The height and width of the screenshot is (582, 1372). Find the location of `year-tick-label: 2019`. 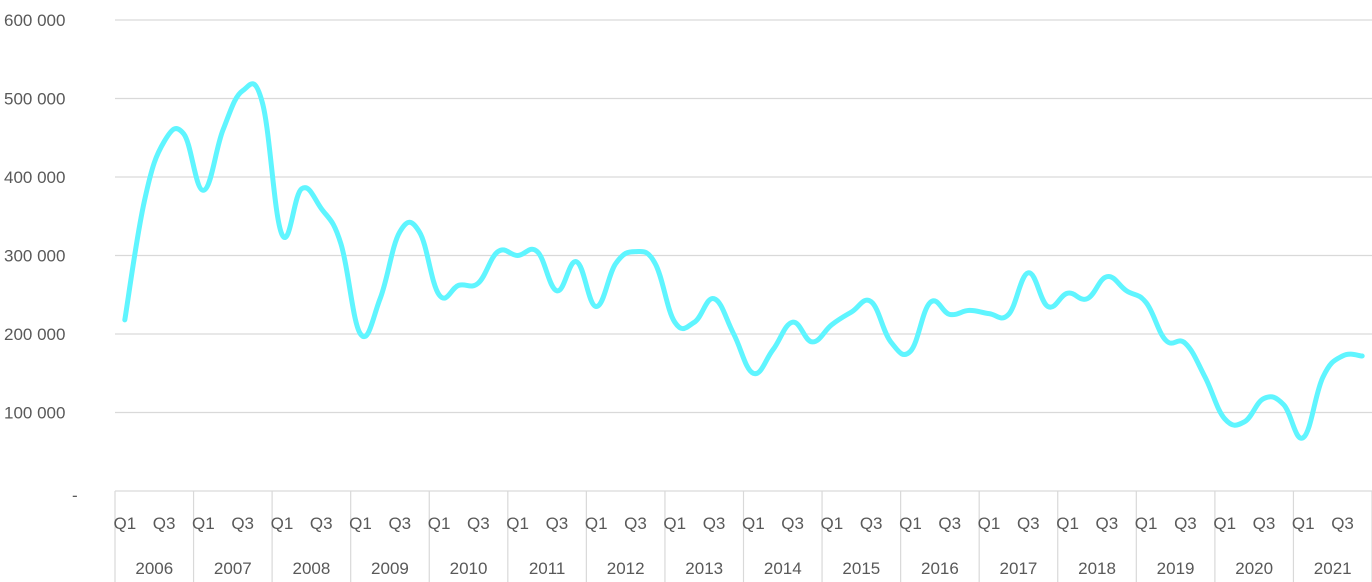

year-tick-label: 2019 is located at coordinates (1176, 568).